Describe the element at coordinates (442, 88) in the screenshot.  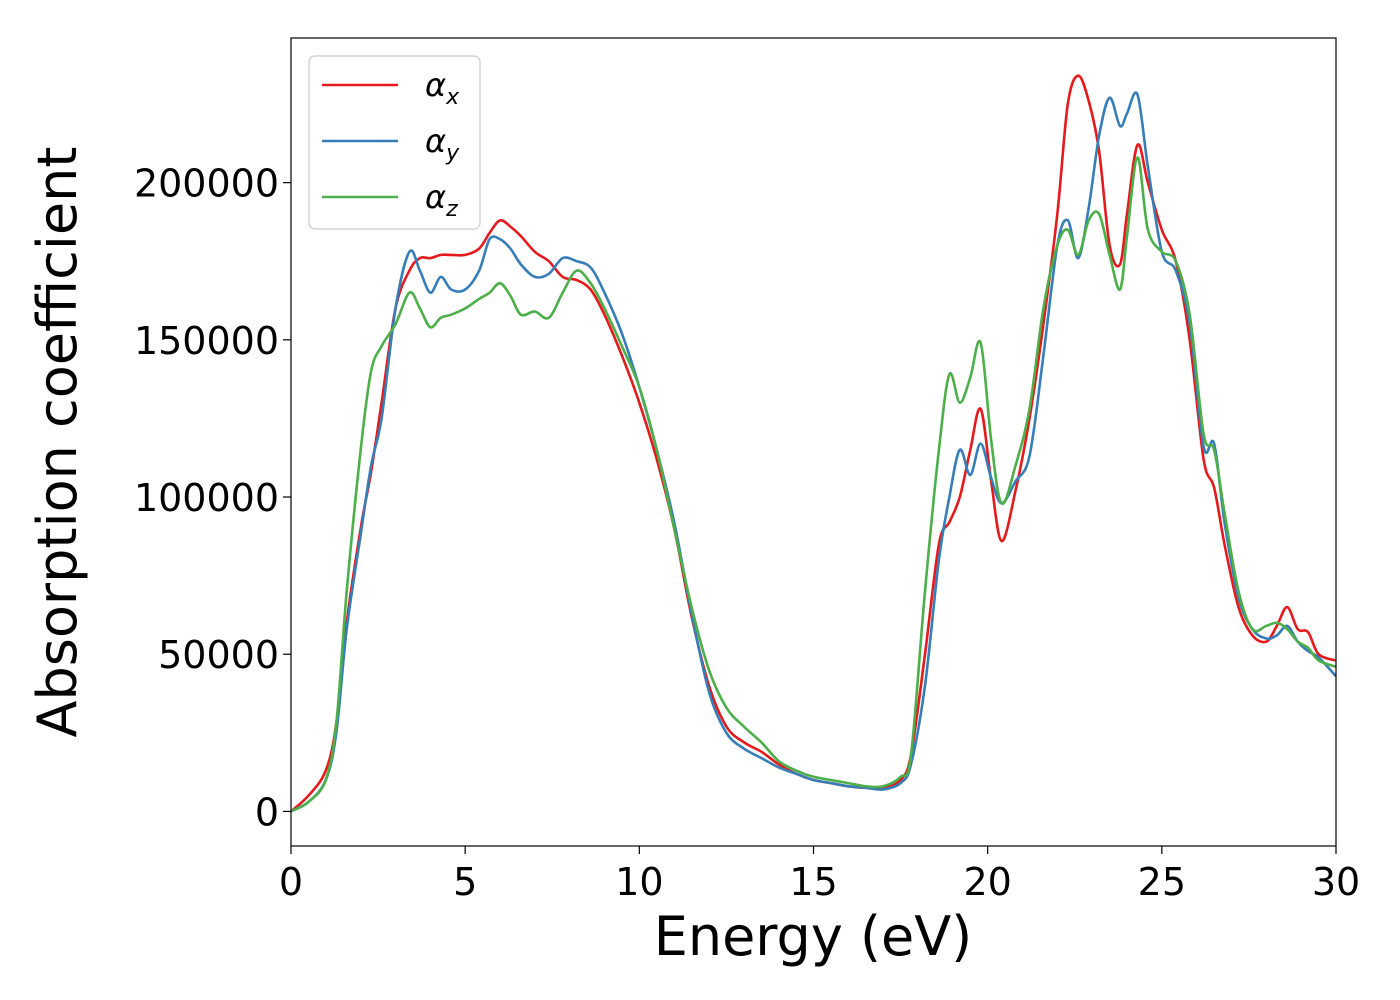
I see `legend-label-x: αx` at that location.